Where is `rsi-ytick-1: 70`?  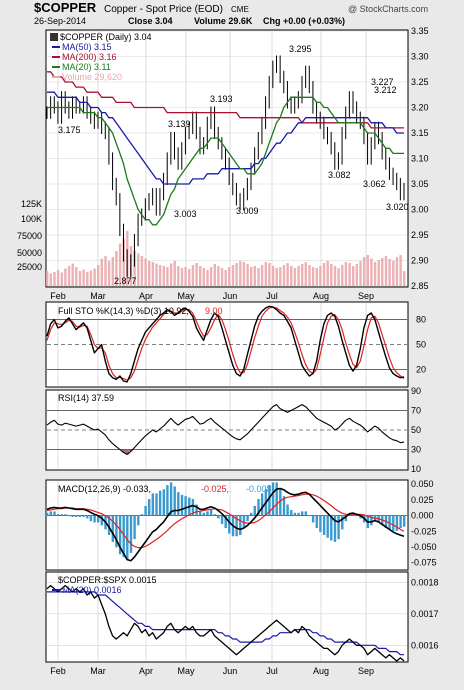
rsi-ytick-1: 70 is located at coordinates (416, 411).